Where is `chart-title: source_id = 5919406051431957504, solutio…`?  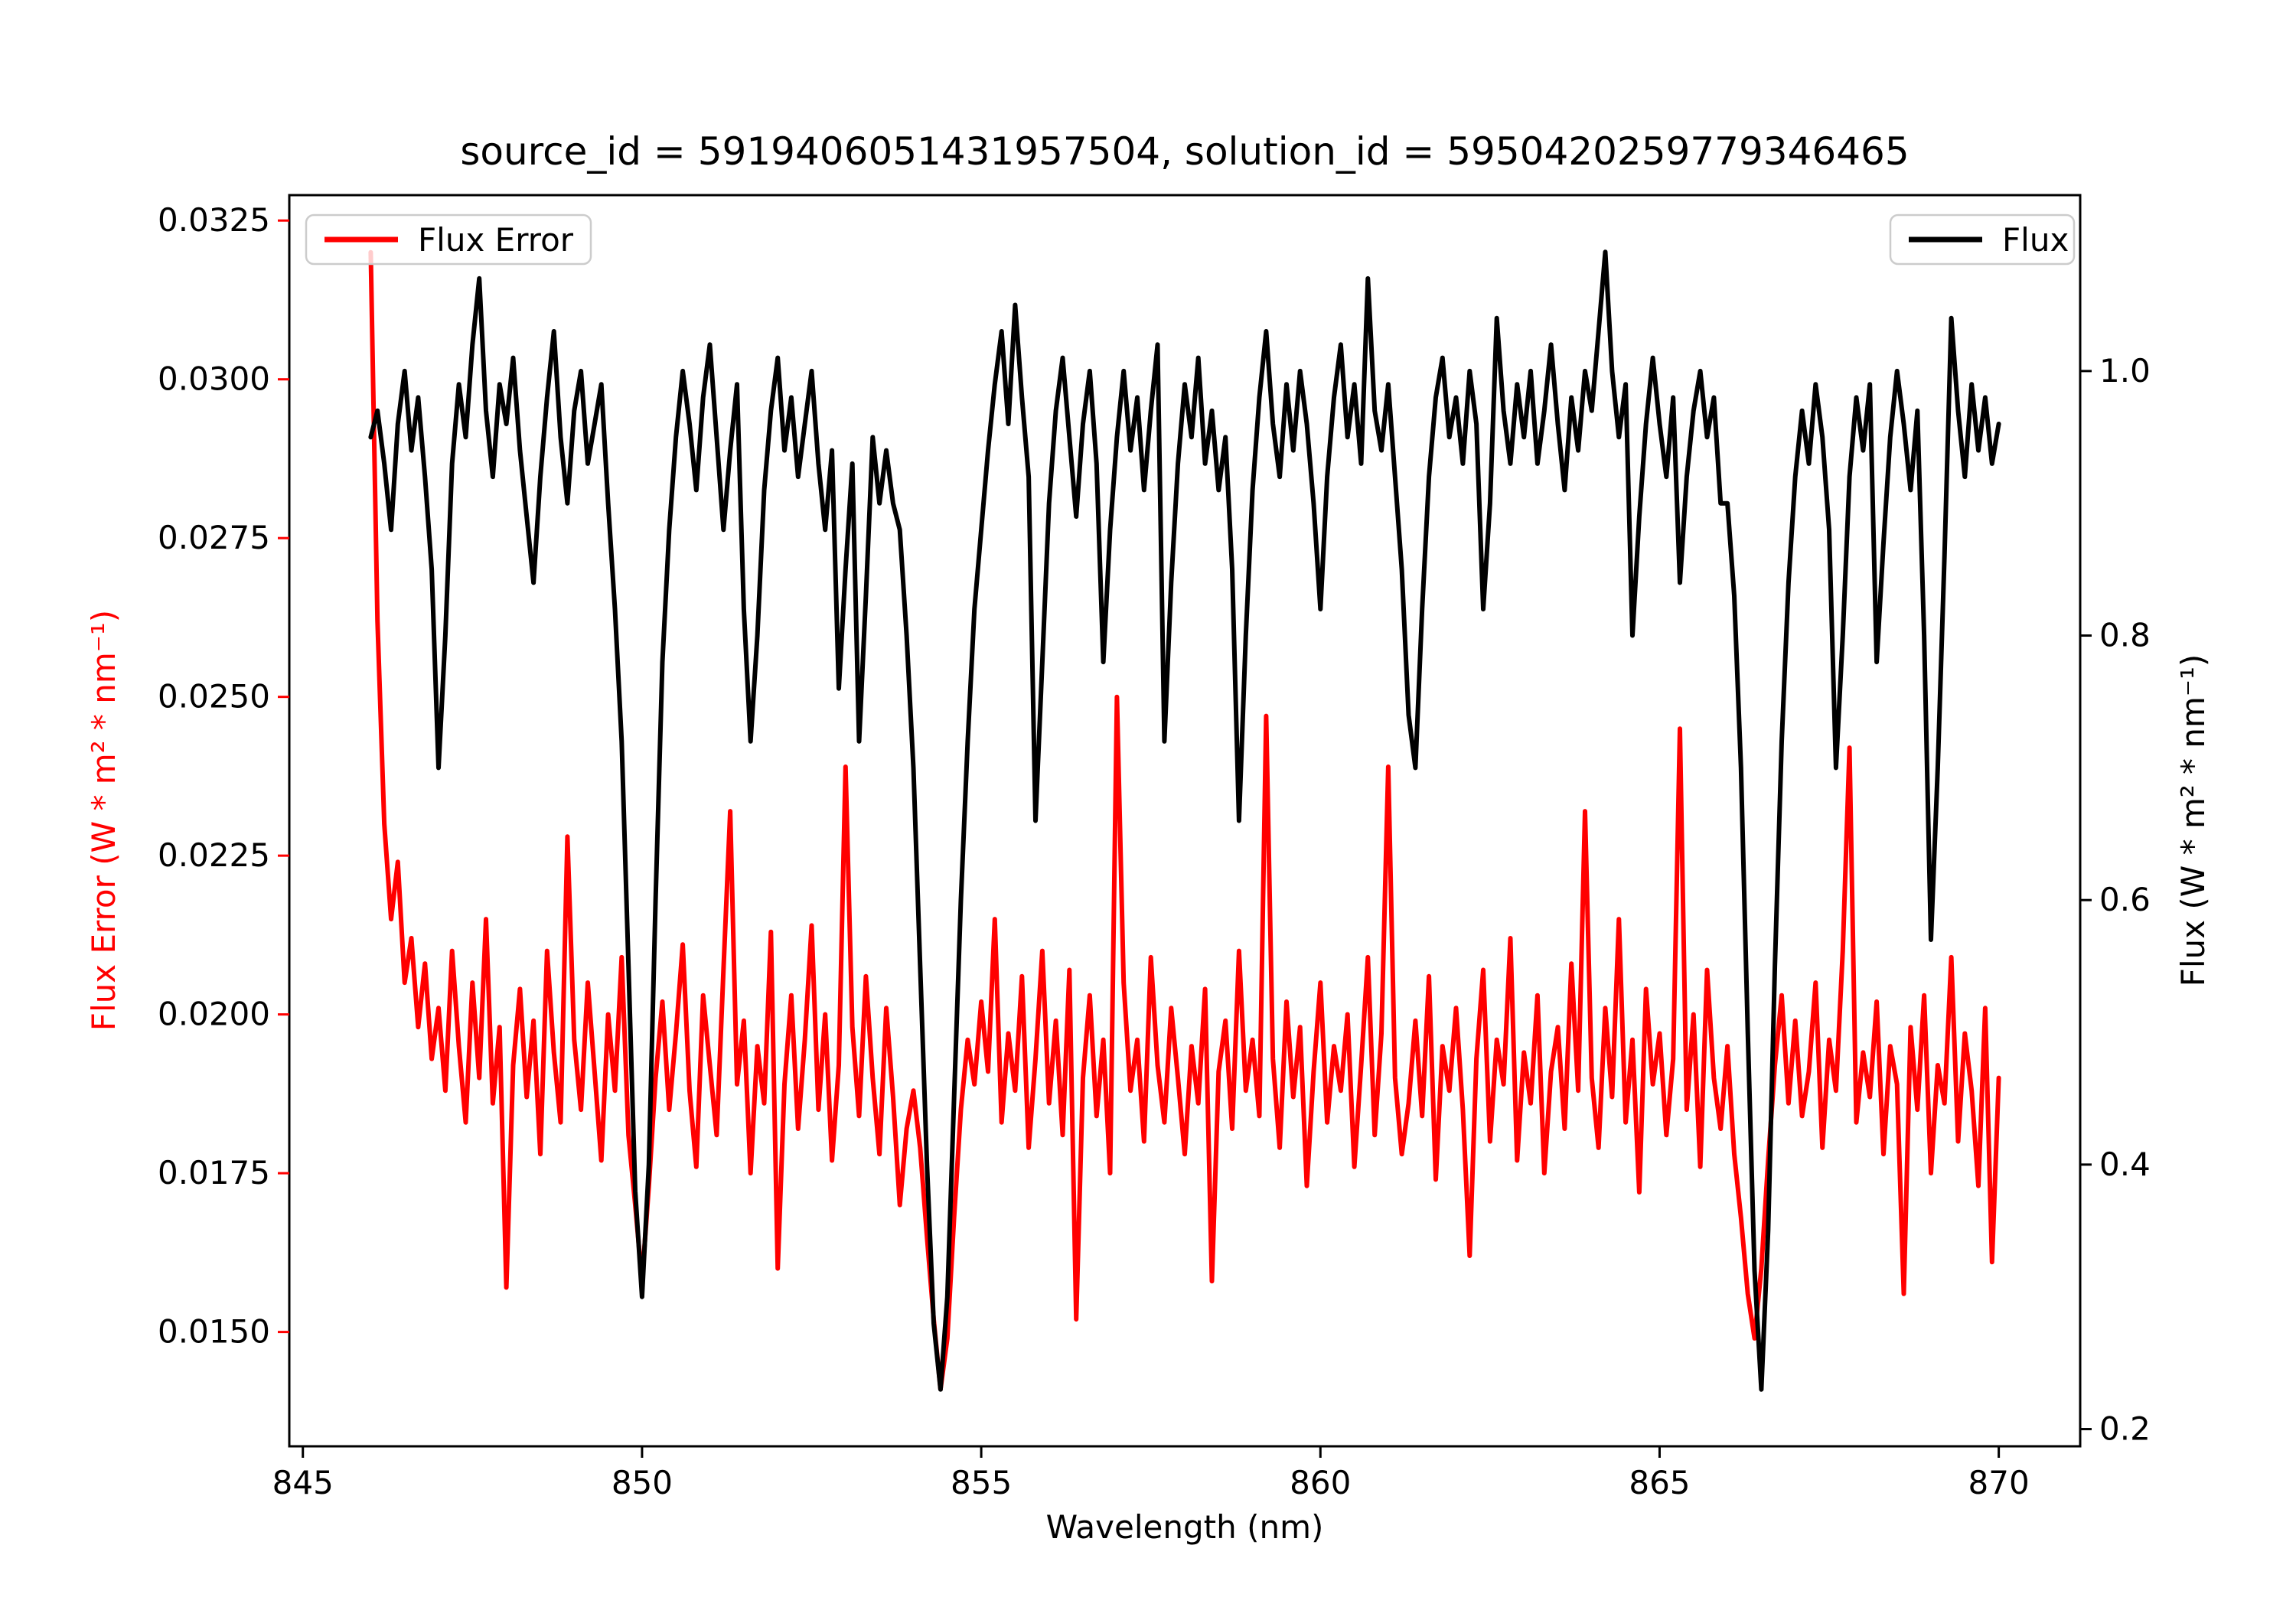 chart-title: source_id = 5919406051431957504, solutio… is located at coordinates (1184, 151).